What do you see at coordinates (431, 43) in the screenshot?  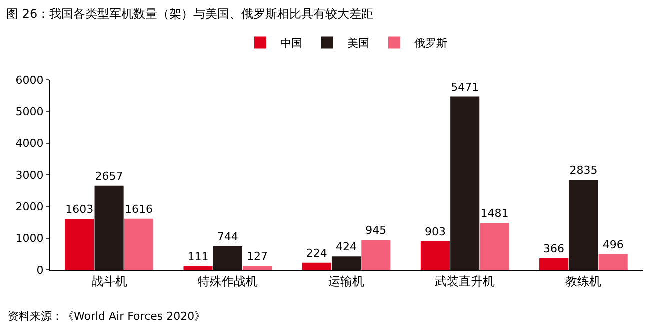 I see `legend-label: 俄罗斯` at bounding box center [431, 43].